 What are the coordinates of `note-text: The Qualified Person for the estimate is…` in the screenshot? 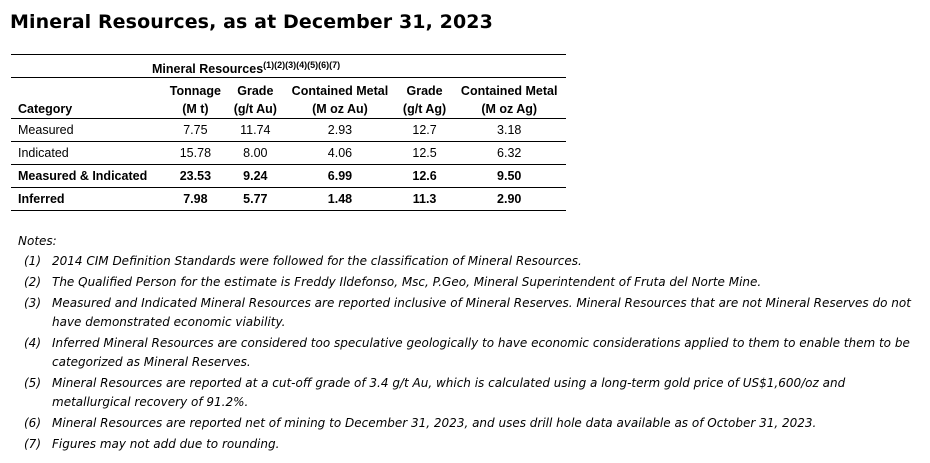 It's located at (407, 282).